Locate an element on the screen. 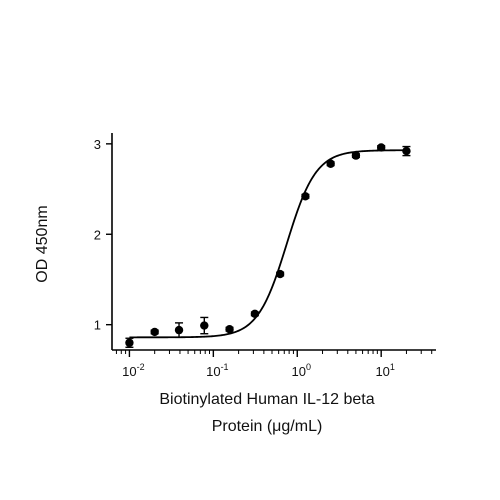 Image resolution: width=500 pixels, height=500 pixels. y-tick-label-2: 3 is located at coordinates (97, 144).